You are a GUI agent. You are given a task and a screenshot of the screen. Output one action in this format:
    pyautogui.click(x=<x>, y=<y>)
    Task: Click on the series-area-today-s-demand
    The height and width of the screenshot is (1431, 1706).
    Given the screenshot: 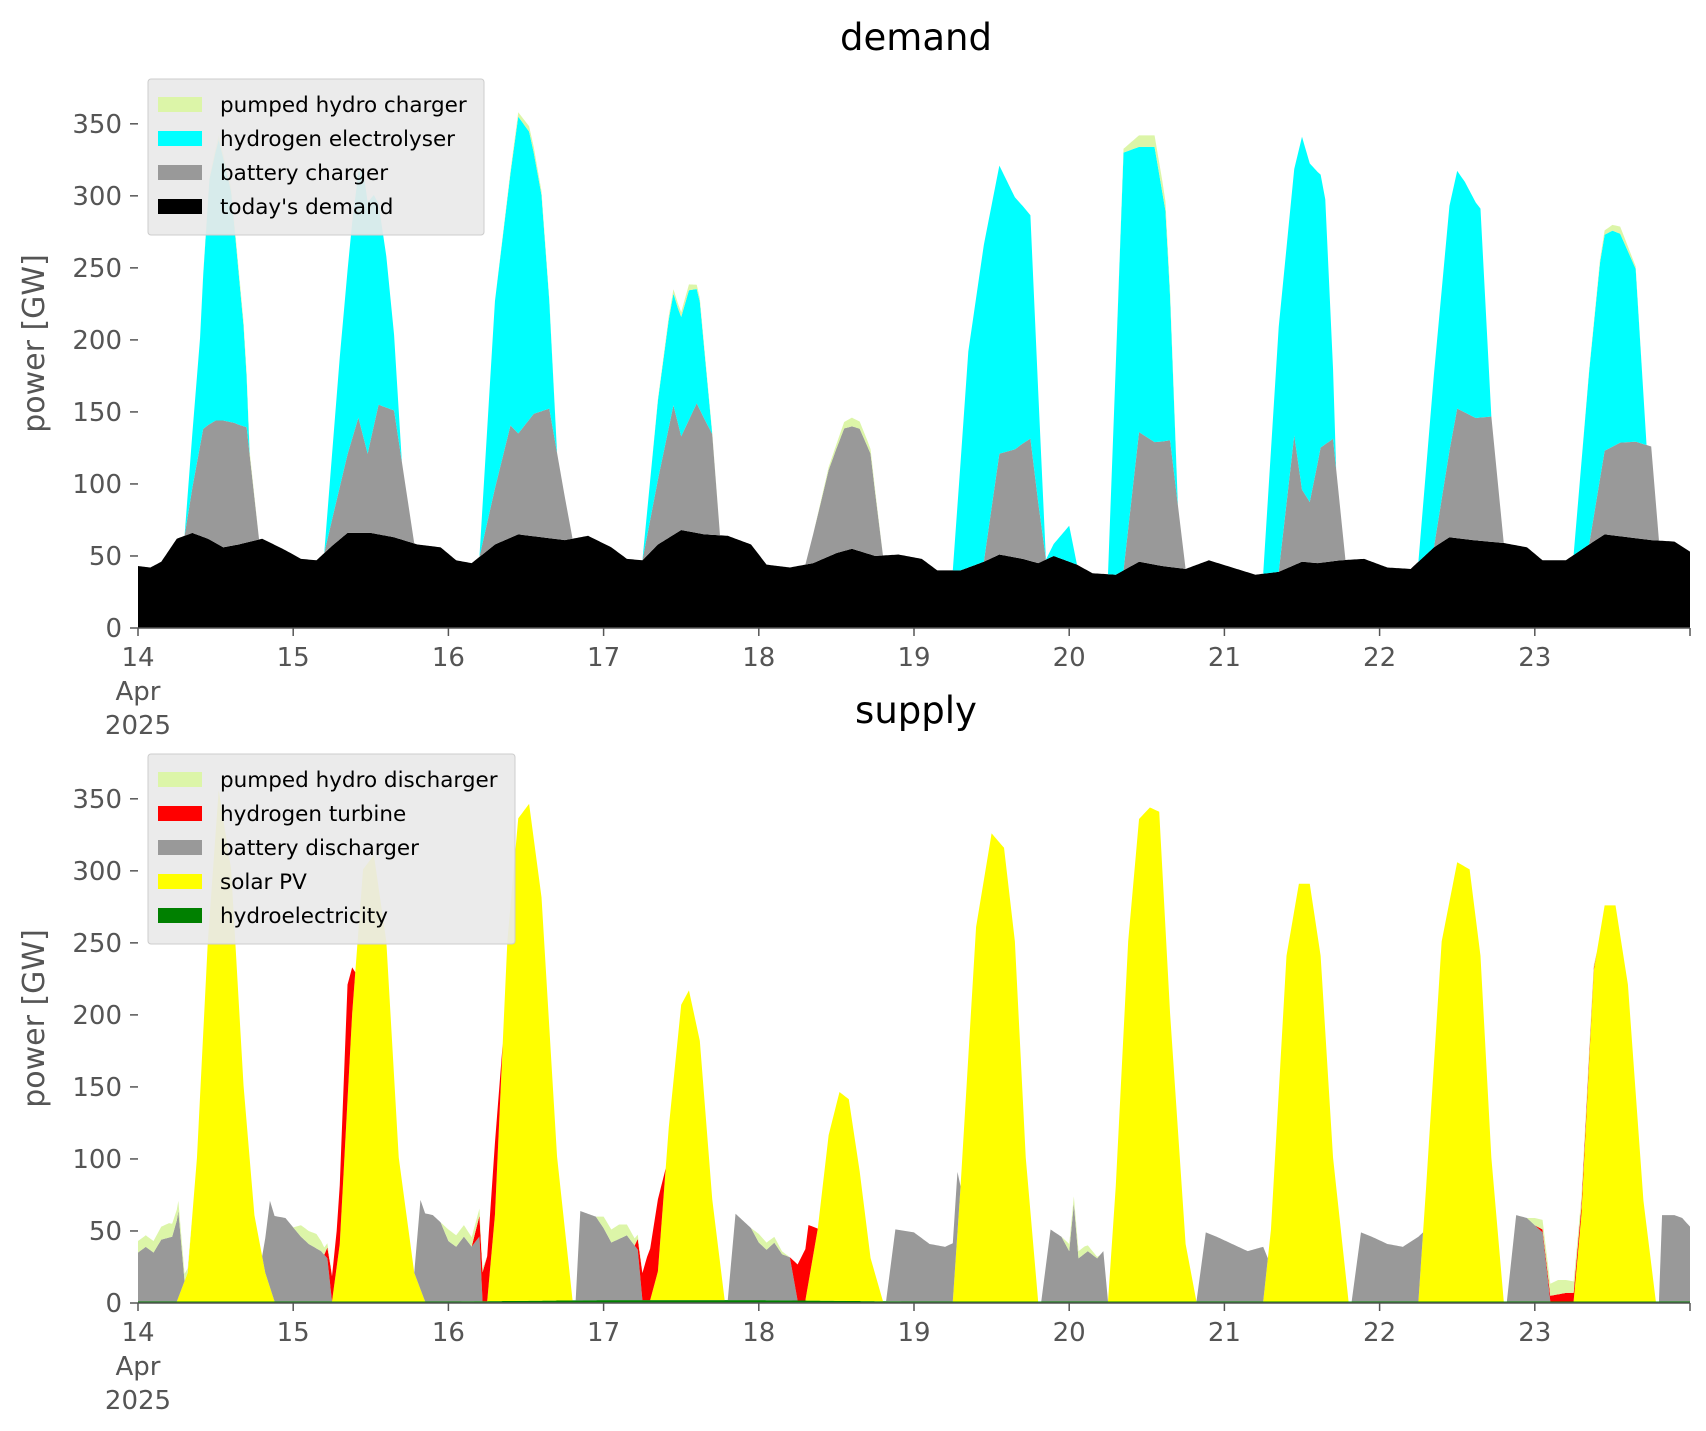 What is the action you would take?
    pyautogui.click(x=914, y=579)
    